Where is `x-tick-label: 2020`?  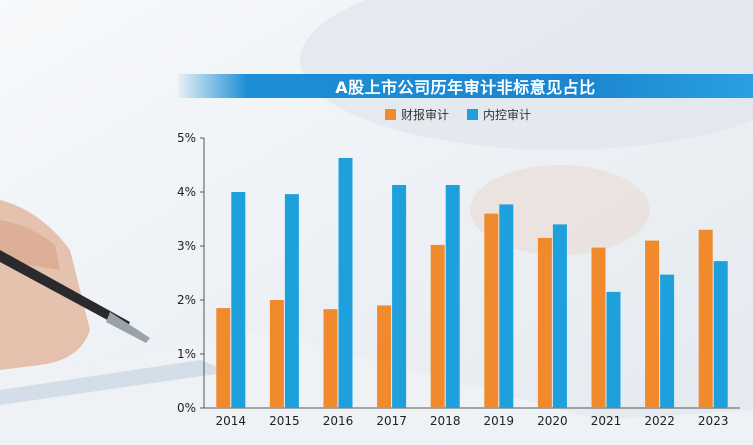
x-tick-label: 2020 is located at coordinates (552, 421).